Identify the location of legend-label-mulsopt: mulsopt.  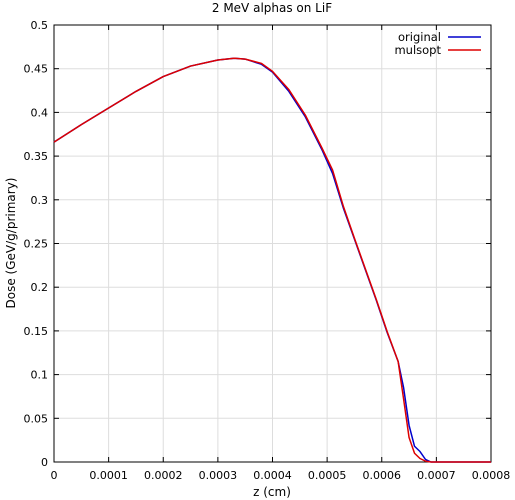
(417, 50).